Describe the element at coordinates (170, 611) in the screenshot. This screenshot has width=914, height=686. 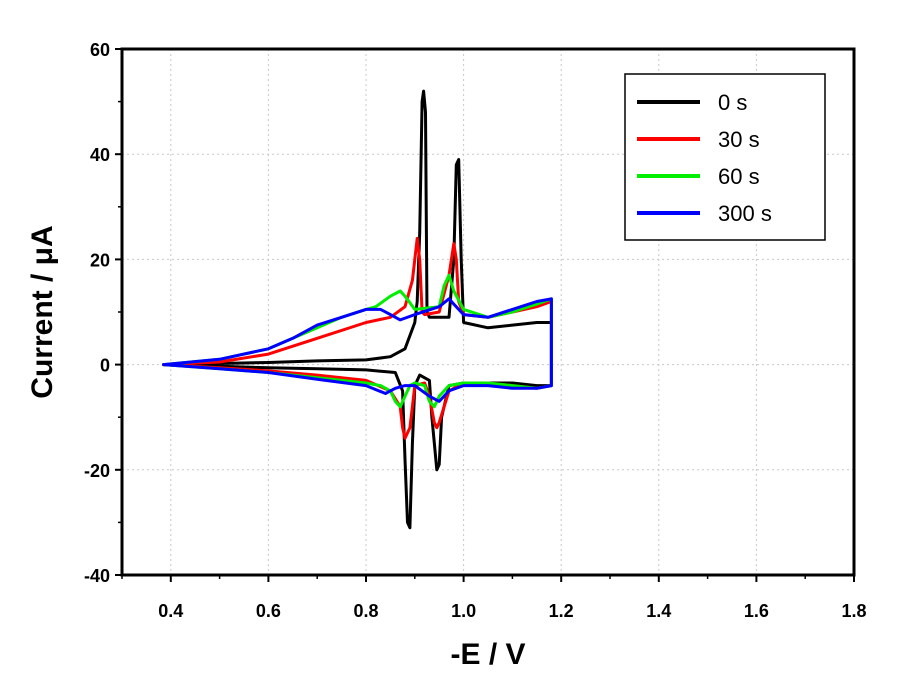
I see `x-tick-label: 0.4` at that location.